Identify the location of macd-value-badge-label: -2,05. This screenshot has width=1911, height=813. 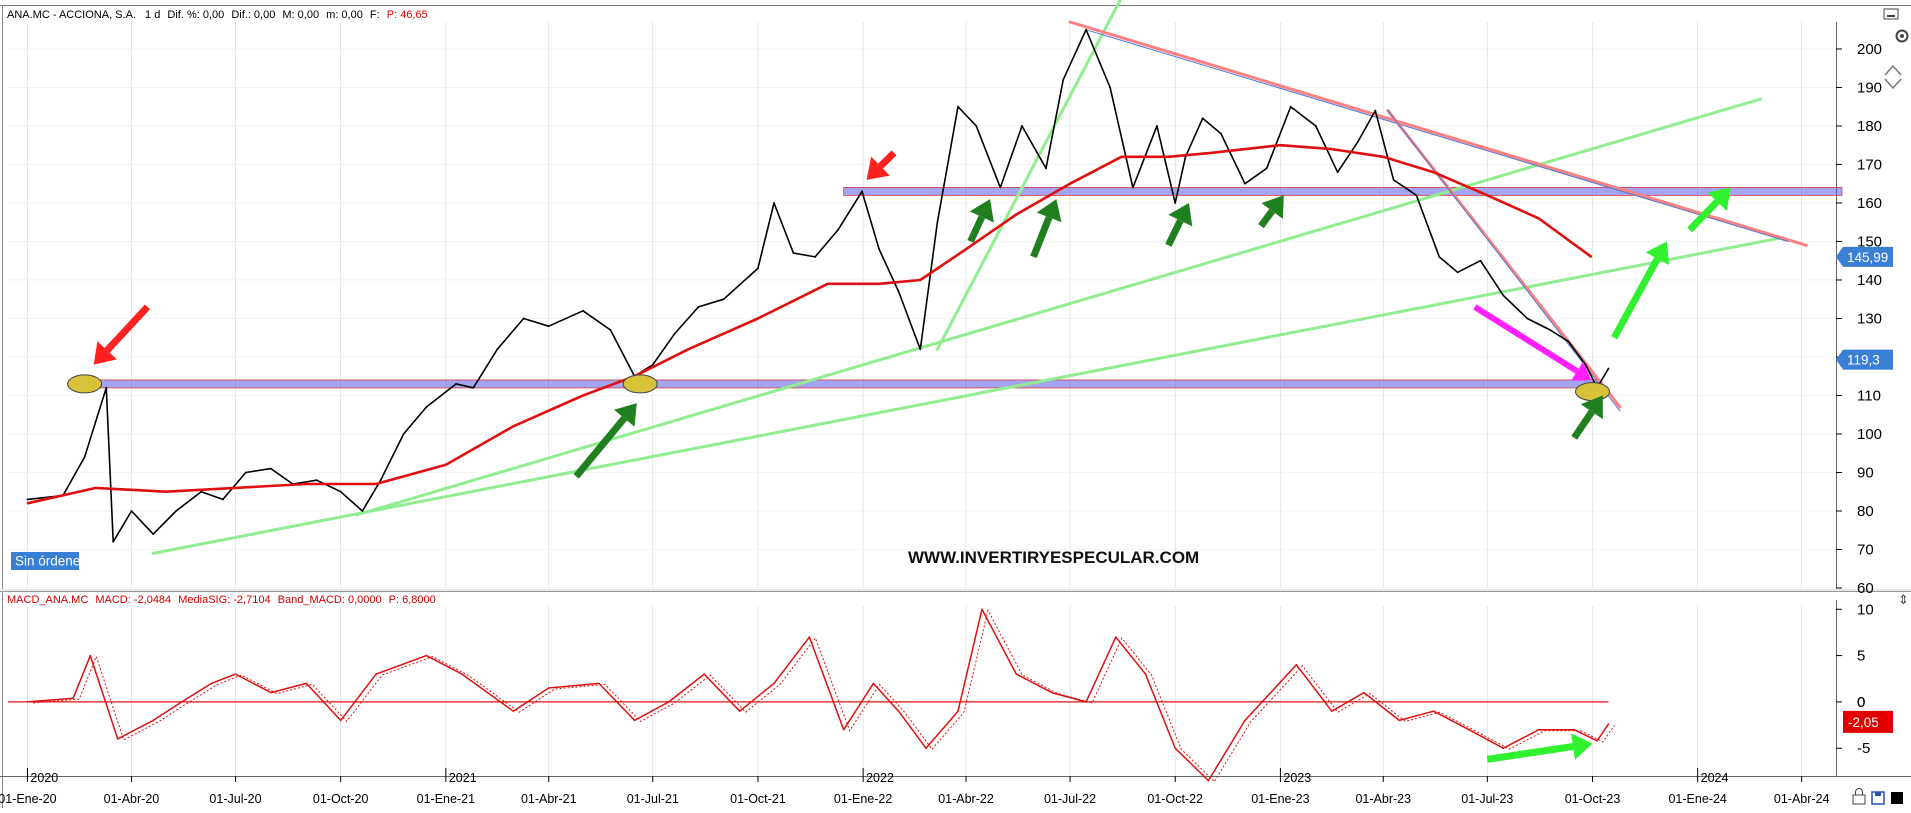
(1863, 722).